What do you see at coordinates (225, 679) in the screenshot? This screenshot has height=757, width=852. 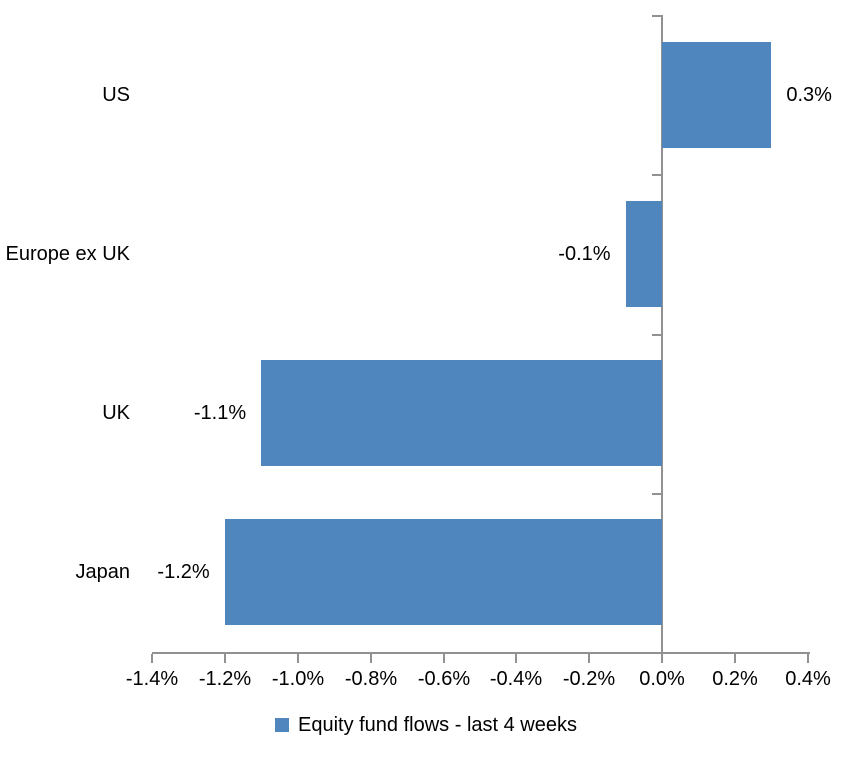 I see `x-axis-tick-label: -1.2%` at bounding box center [225, 679].